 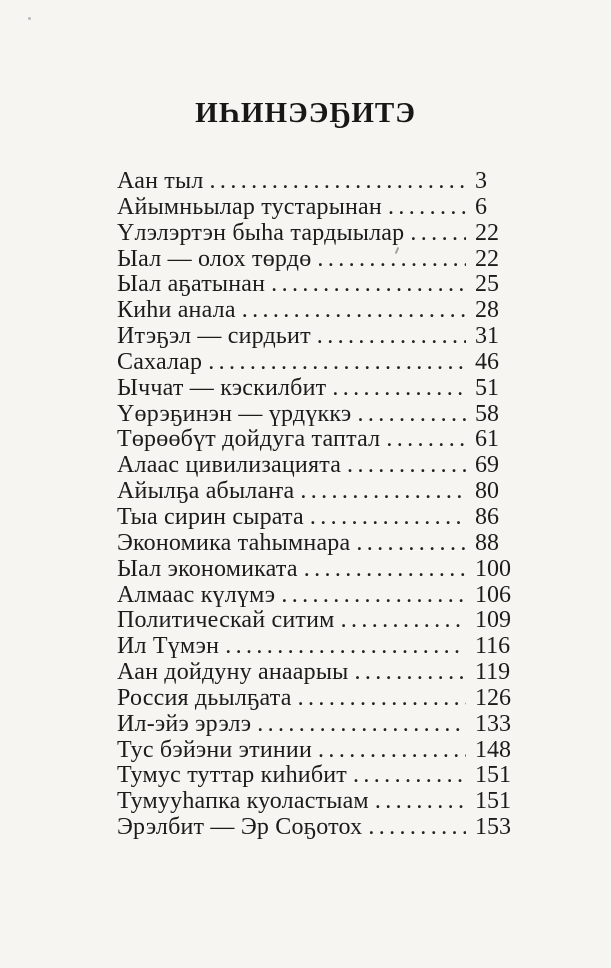 I want to click on toc-row: Ыал аҕатынан 25, so click(x=314, y=285).